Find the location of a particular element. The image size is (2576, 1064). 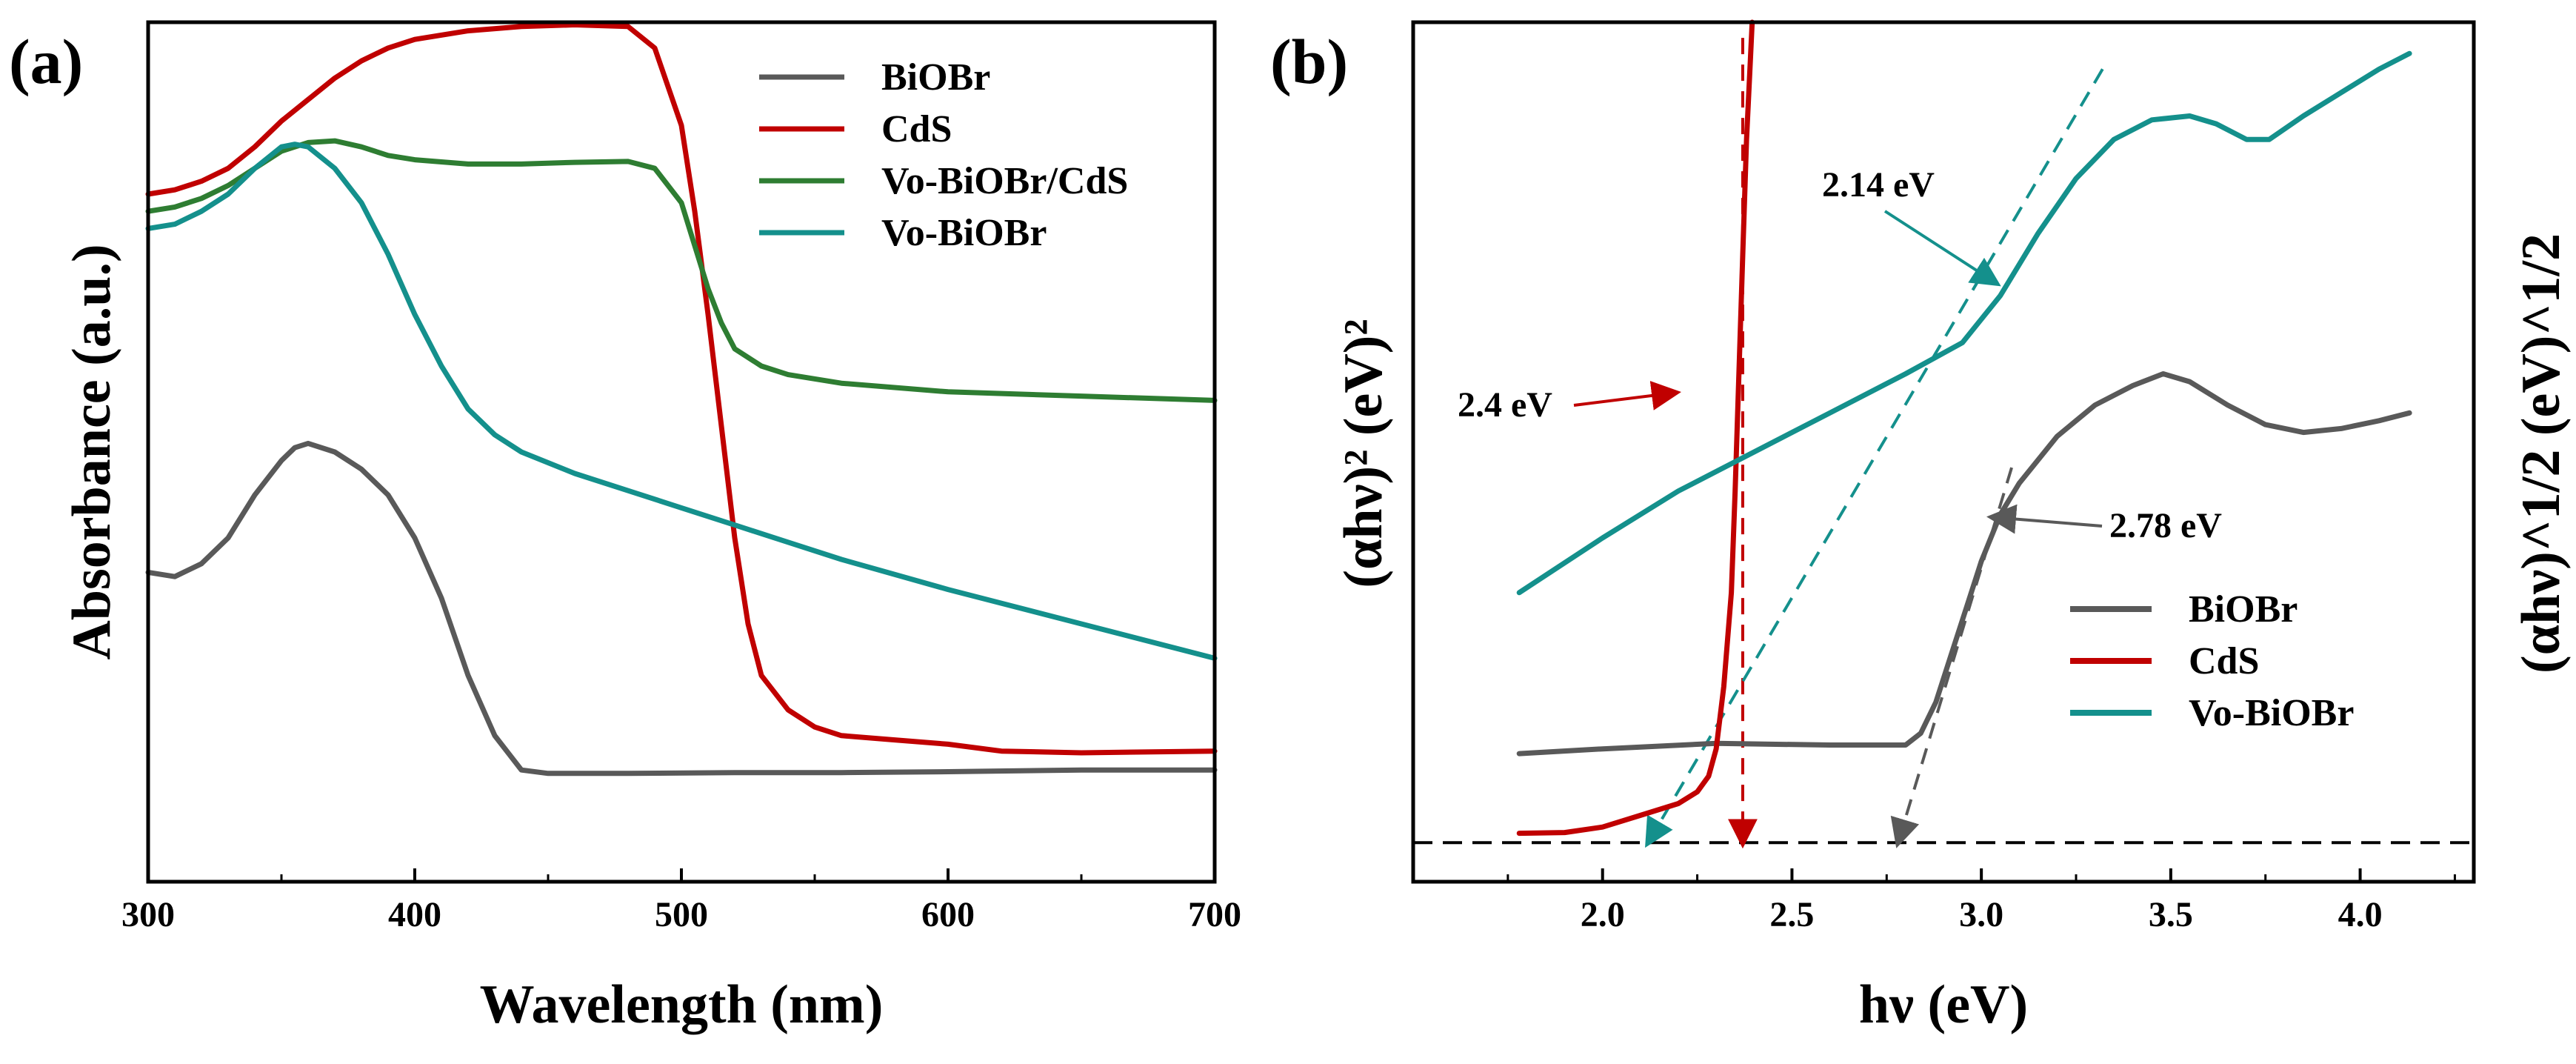

fit-line-vo-biobr is located at coordinates (1875, 458).